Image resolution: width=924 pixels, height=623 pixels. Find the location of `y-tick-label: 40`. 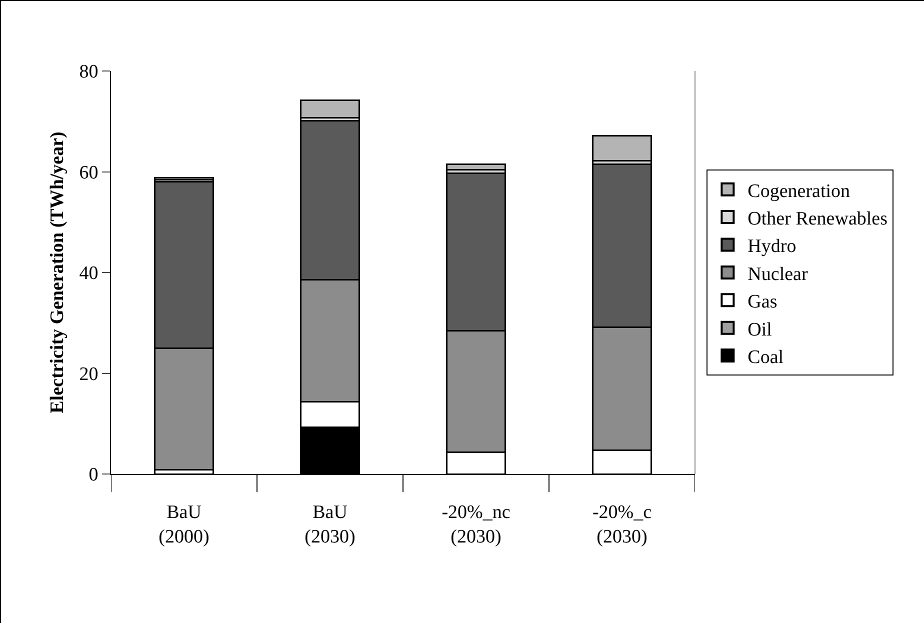

y-tick-label: 40 is located at coordinates (88, 273).